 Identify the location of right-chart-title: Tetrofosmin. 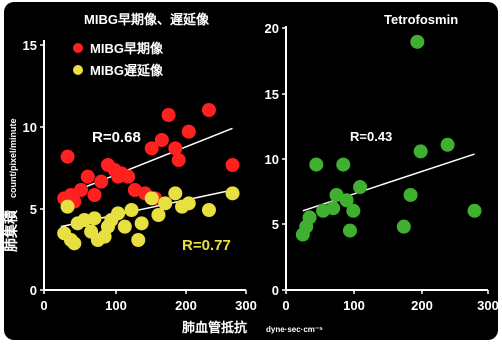
(421, 19).